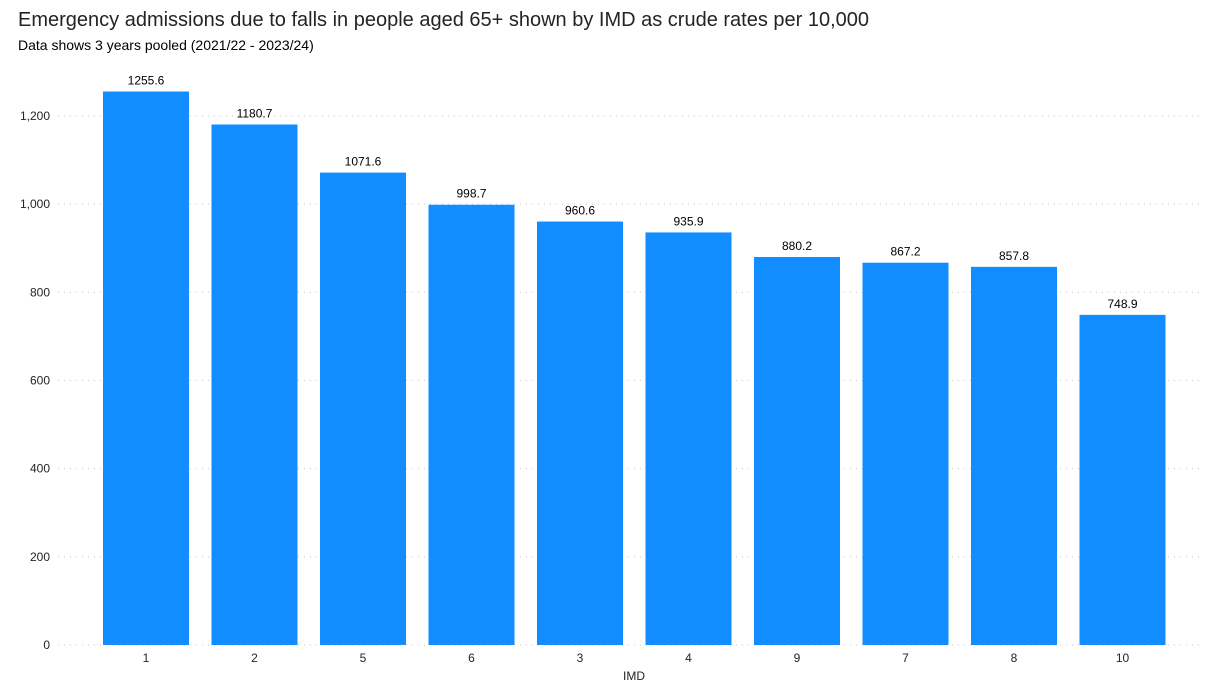 The width and height of the screenshot is (1209, 696). What do you see at coordinates (688, 658) in the screenshot?
I see `x-tick-label: 4` at bounding box center [688, 658].